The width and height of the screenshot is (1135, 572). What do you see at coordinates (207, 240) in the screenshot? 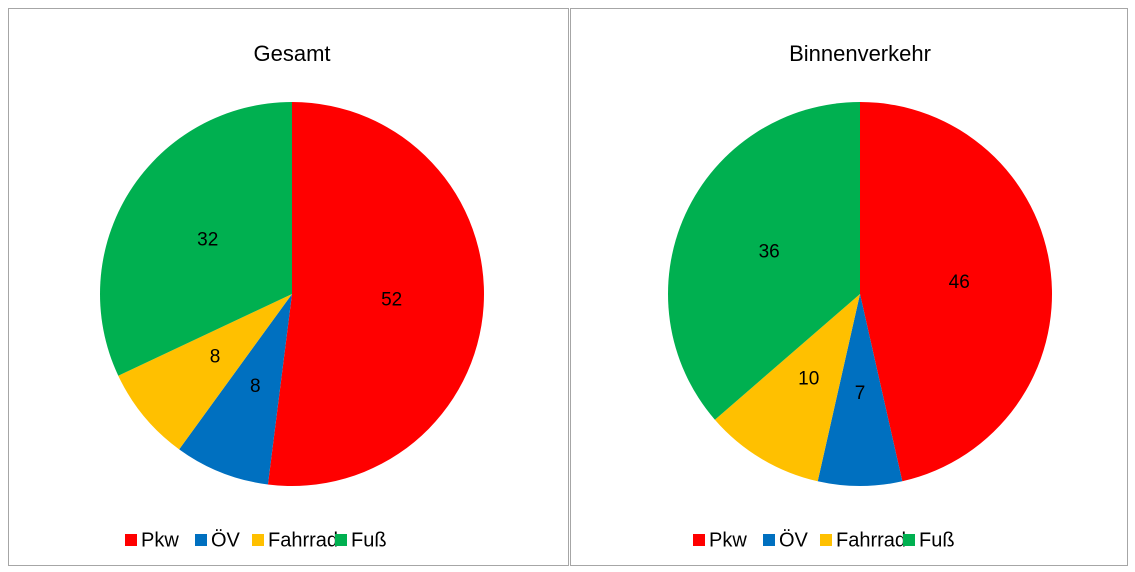
I see `data-label: 32` at bounding box center [207, 240].